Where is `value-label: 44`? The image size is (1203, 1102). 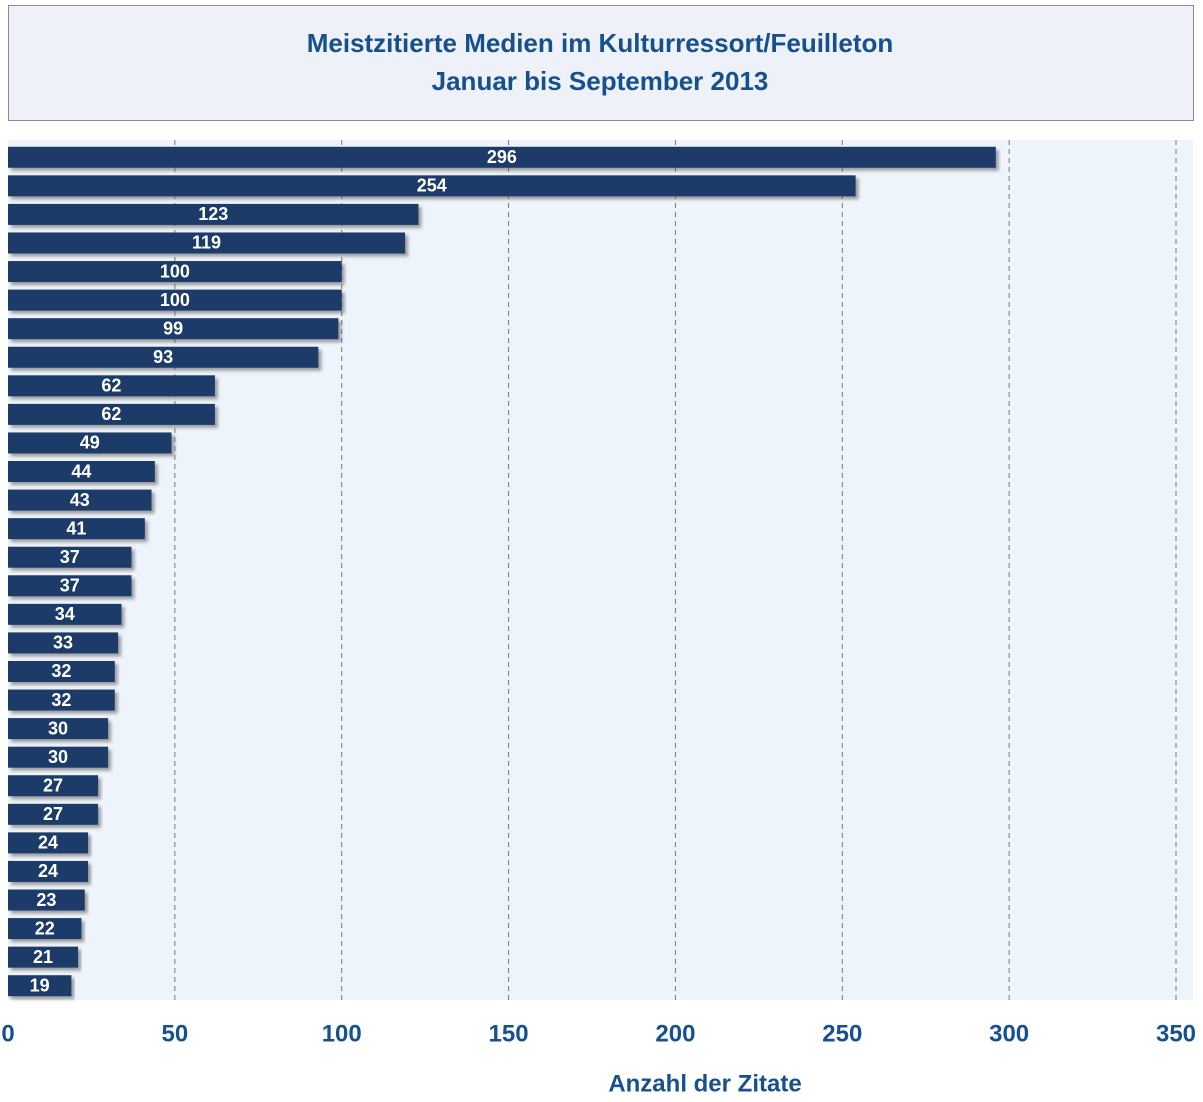 value-label: 44 is located at coordinates (81, 471).